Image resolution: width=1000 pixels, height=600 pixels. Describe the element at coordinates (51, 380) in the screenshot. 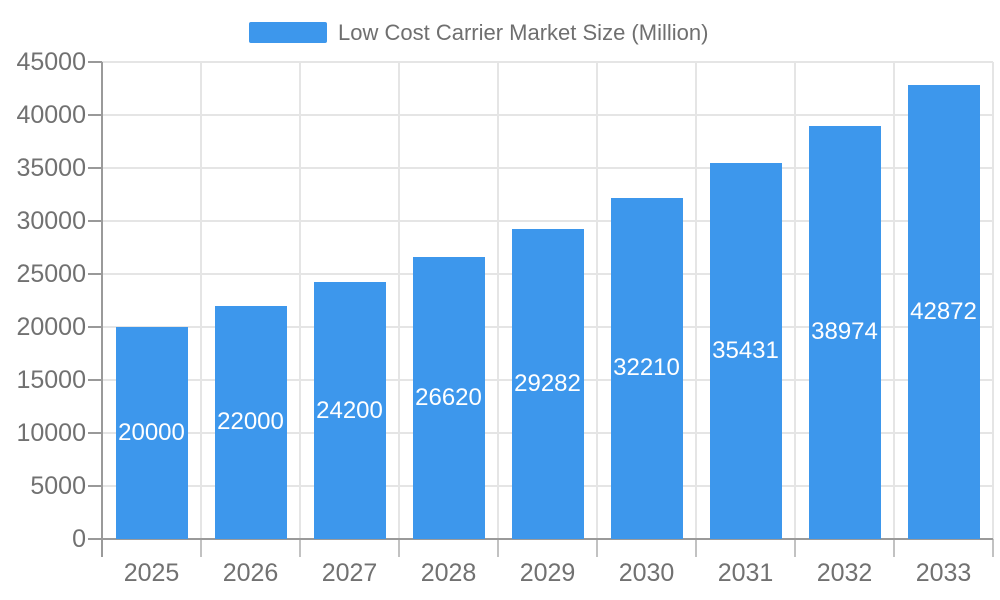

I see `y-axis-label: 15000` at that location.